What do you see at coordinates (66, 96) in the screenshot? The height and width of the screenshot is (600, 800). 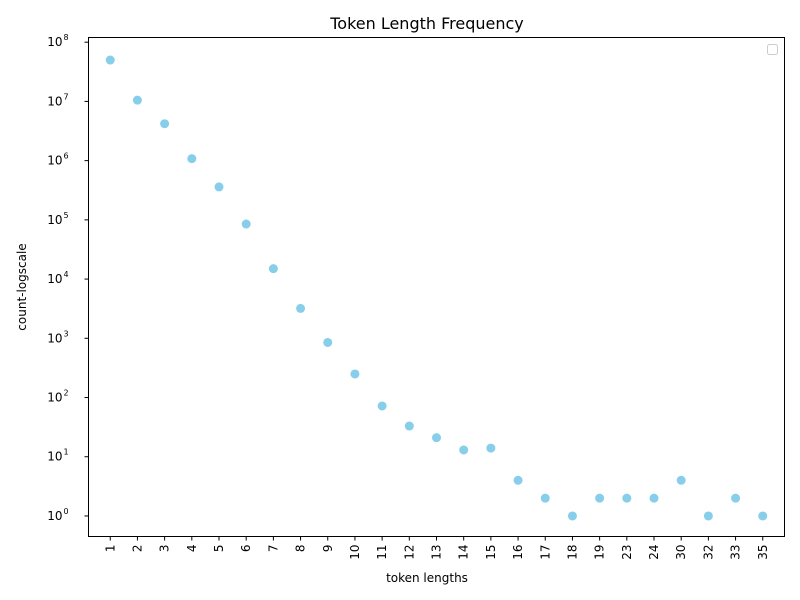 I see `y-tick-exponent: 7` at bounding box center [66, 96].